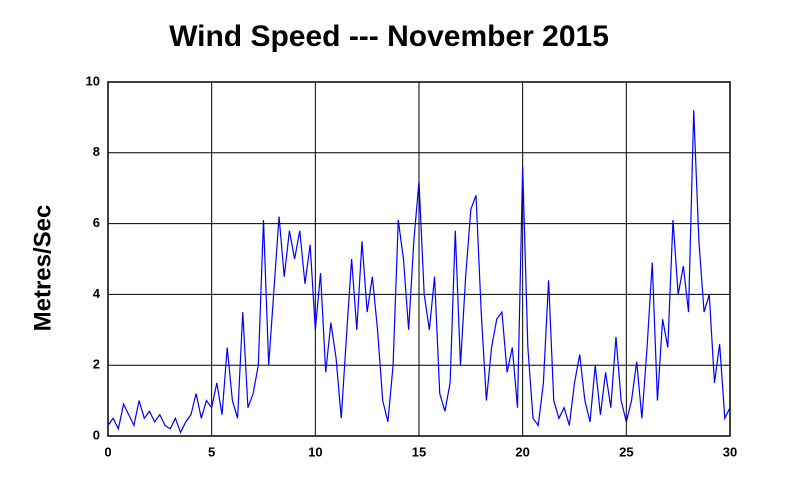  I want to click on x-tick-label: 10, so click(315, 451).